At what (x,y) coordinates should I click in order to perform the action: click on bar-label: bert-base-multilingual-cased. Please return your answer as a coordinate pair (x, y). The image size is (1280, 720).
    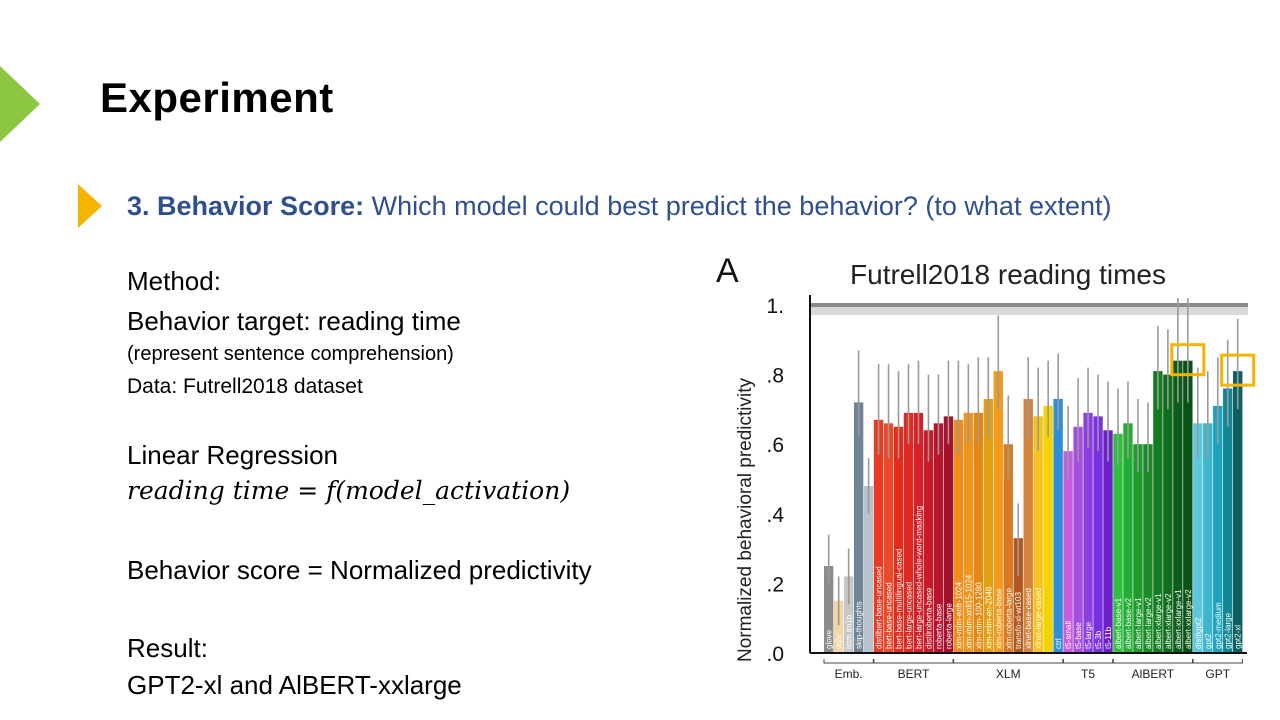
    Looking at the image, I should click on (899, 599).